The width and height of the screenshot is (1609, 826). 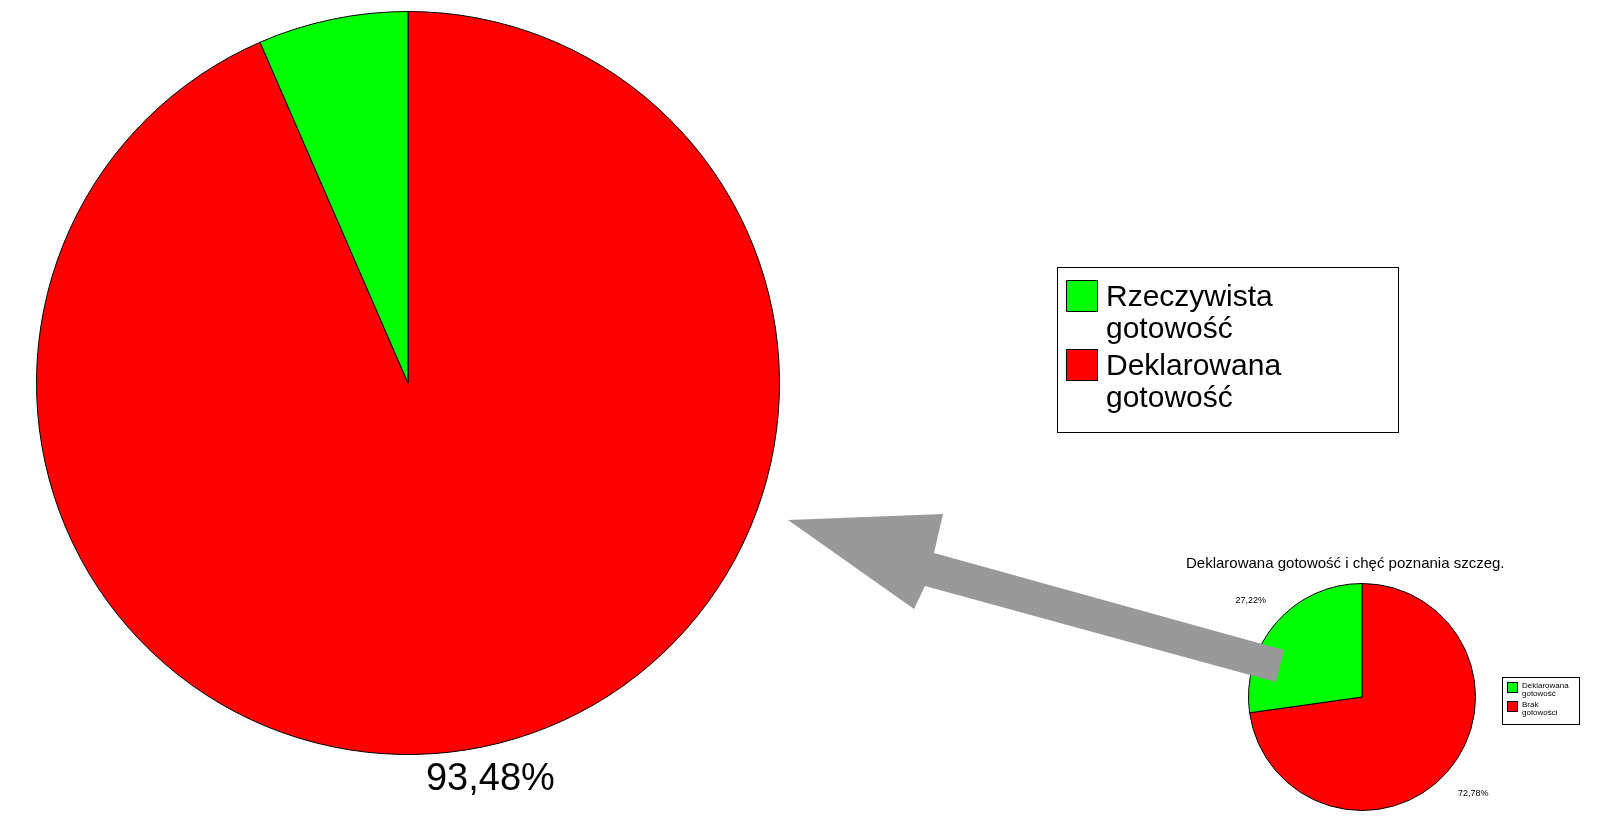 I want to click on legend-label: Rzeczywista gotowość, so click(x=1190, y=311).